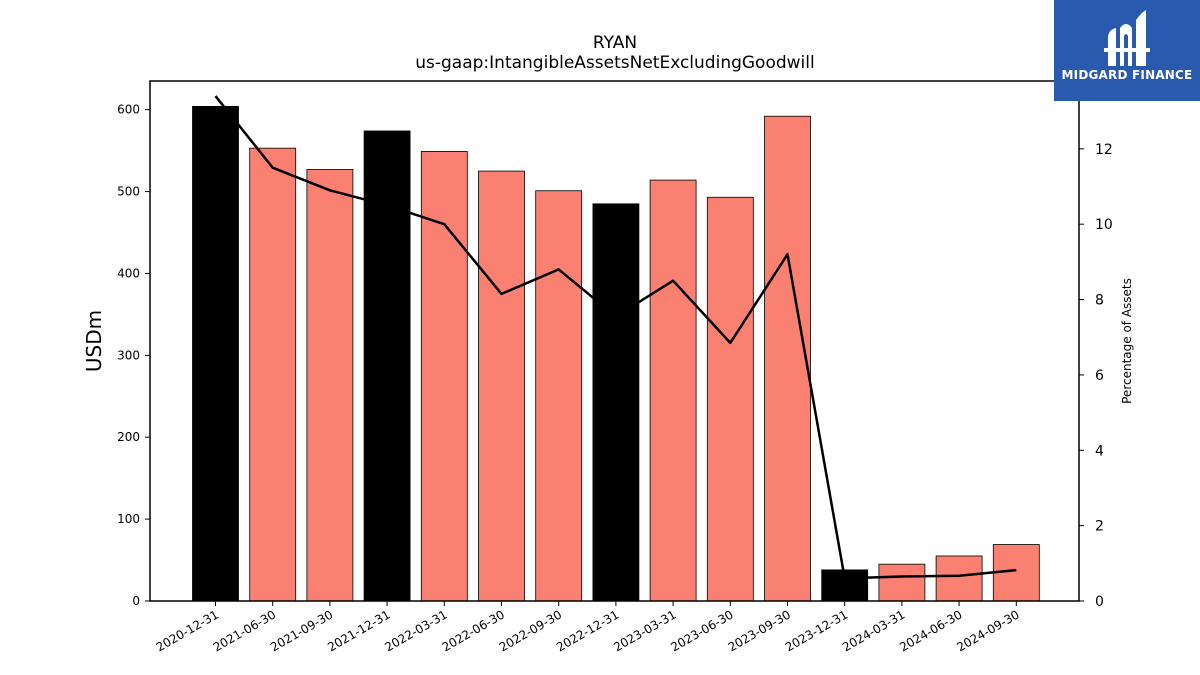  I want to click on y-tick-label: 500, so click(128, 192).